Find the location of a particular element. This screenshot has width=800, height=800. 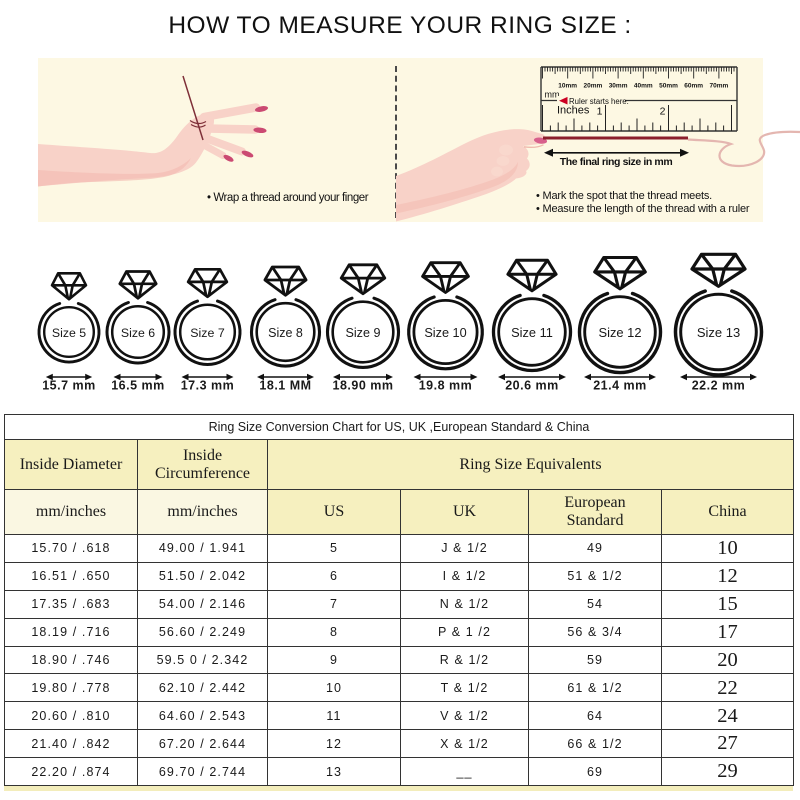

svg-text: 60mm is located at coordinates (693, 86).